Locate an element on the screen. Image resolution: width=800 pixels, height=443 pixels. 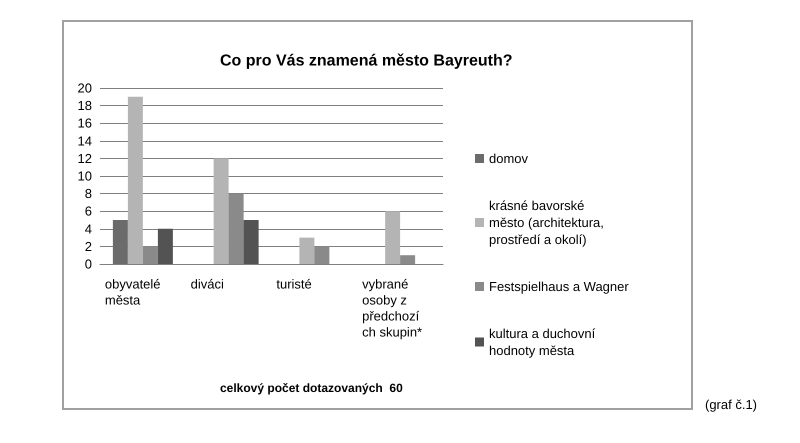
y-tick-label: 12 is located at coordinates (85, 158).